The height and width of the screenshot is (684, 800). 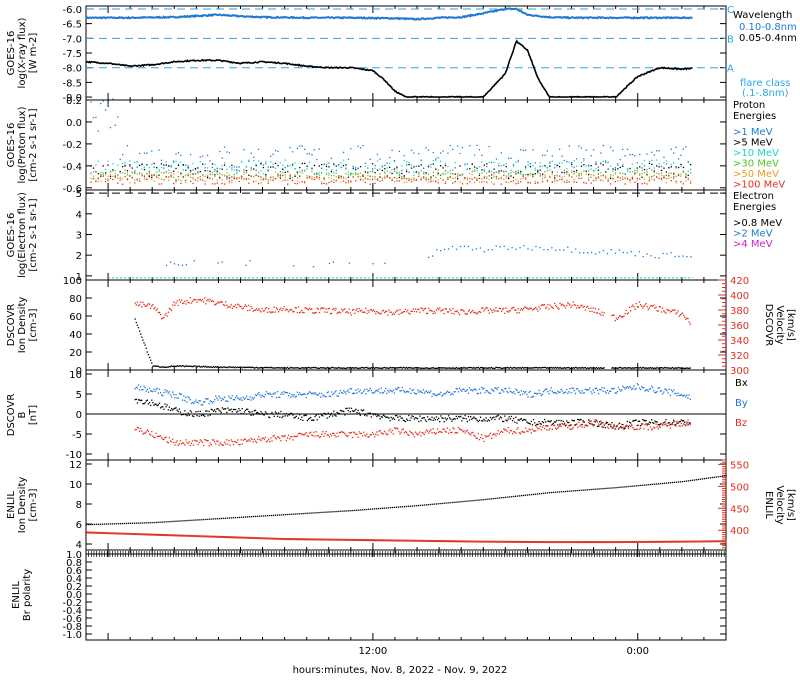 I want to click on ytick-label: -8.5, so click(x=72, y=83).